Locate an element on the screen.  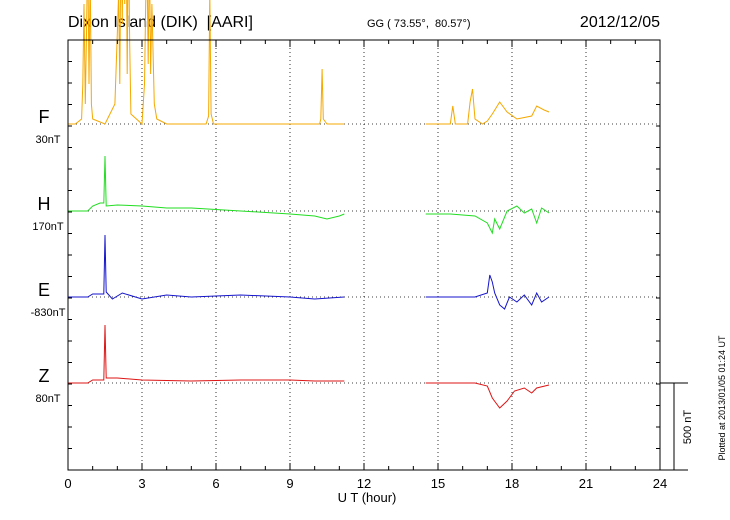
scale-bar-label: 500 nT is located at coordinates (688, 427).